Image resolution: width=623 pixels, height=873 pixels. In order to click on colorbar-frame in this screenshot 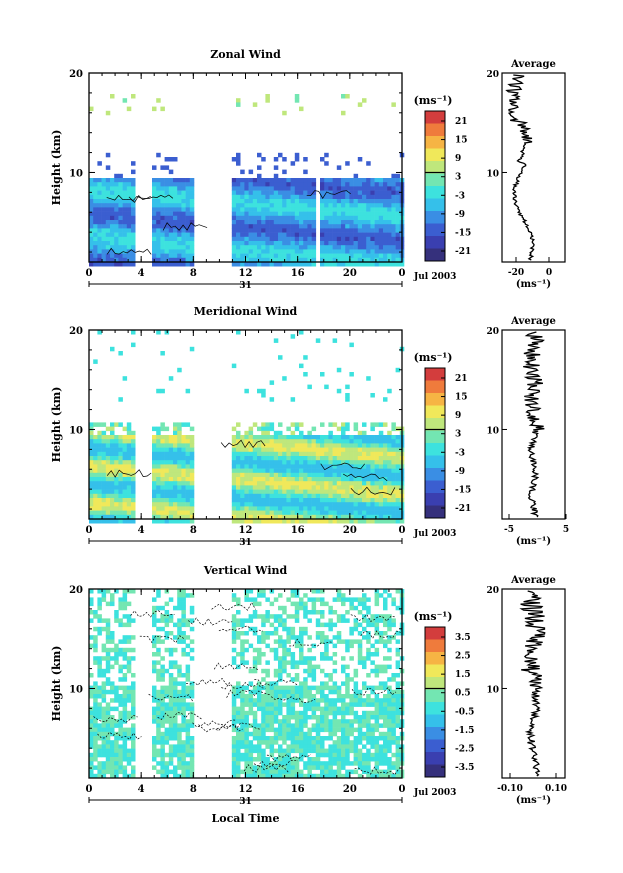, I will do `click(435, 186)`.